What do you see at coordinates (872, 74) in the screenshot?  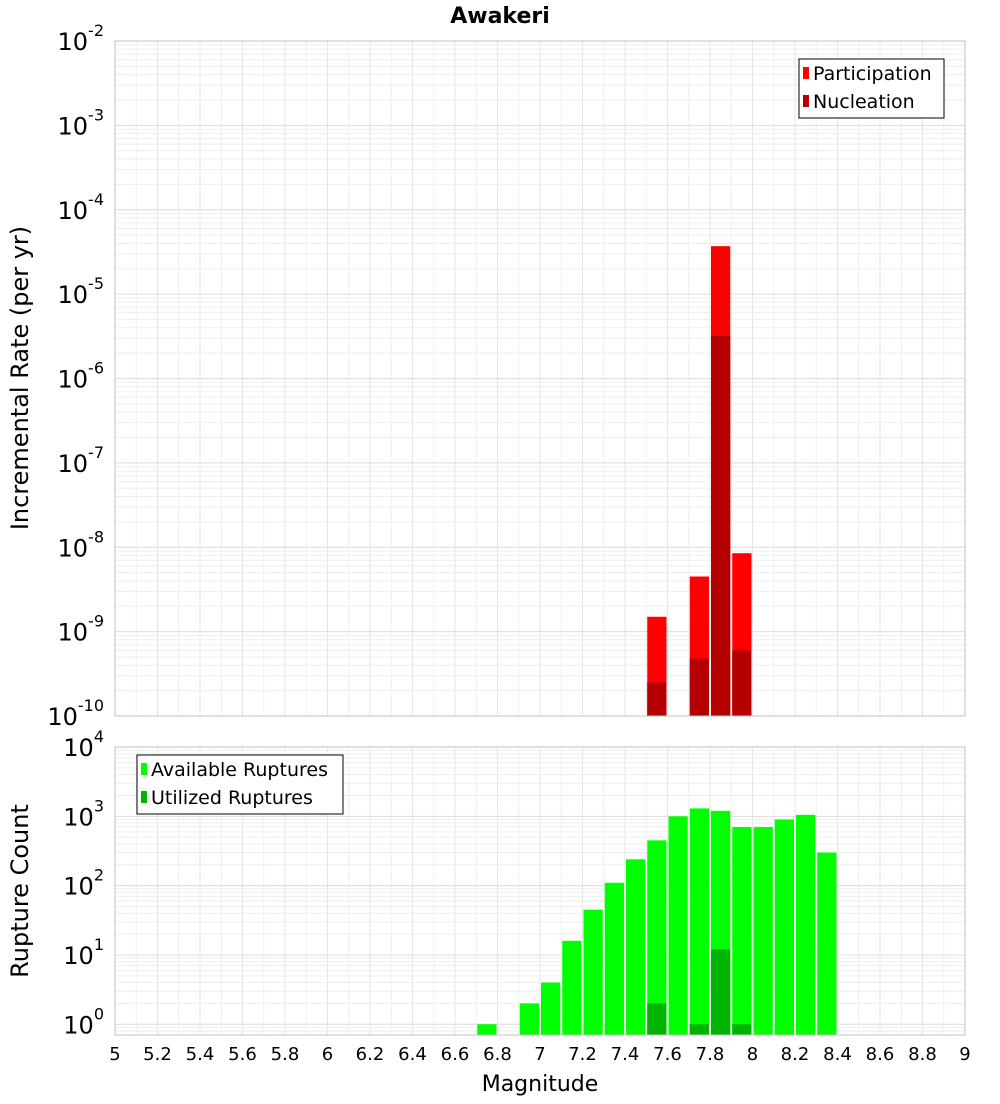 I see `legend-label: Participation` at bounding box center [872, 74].